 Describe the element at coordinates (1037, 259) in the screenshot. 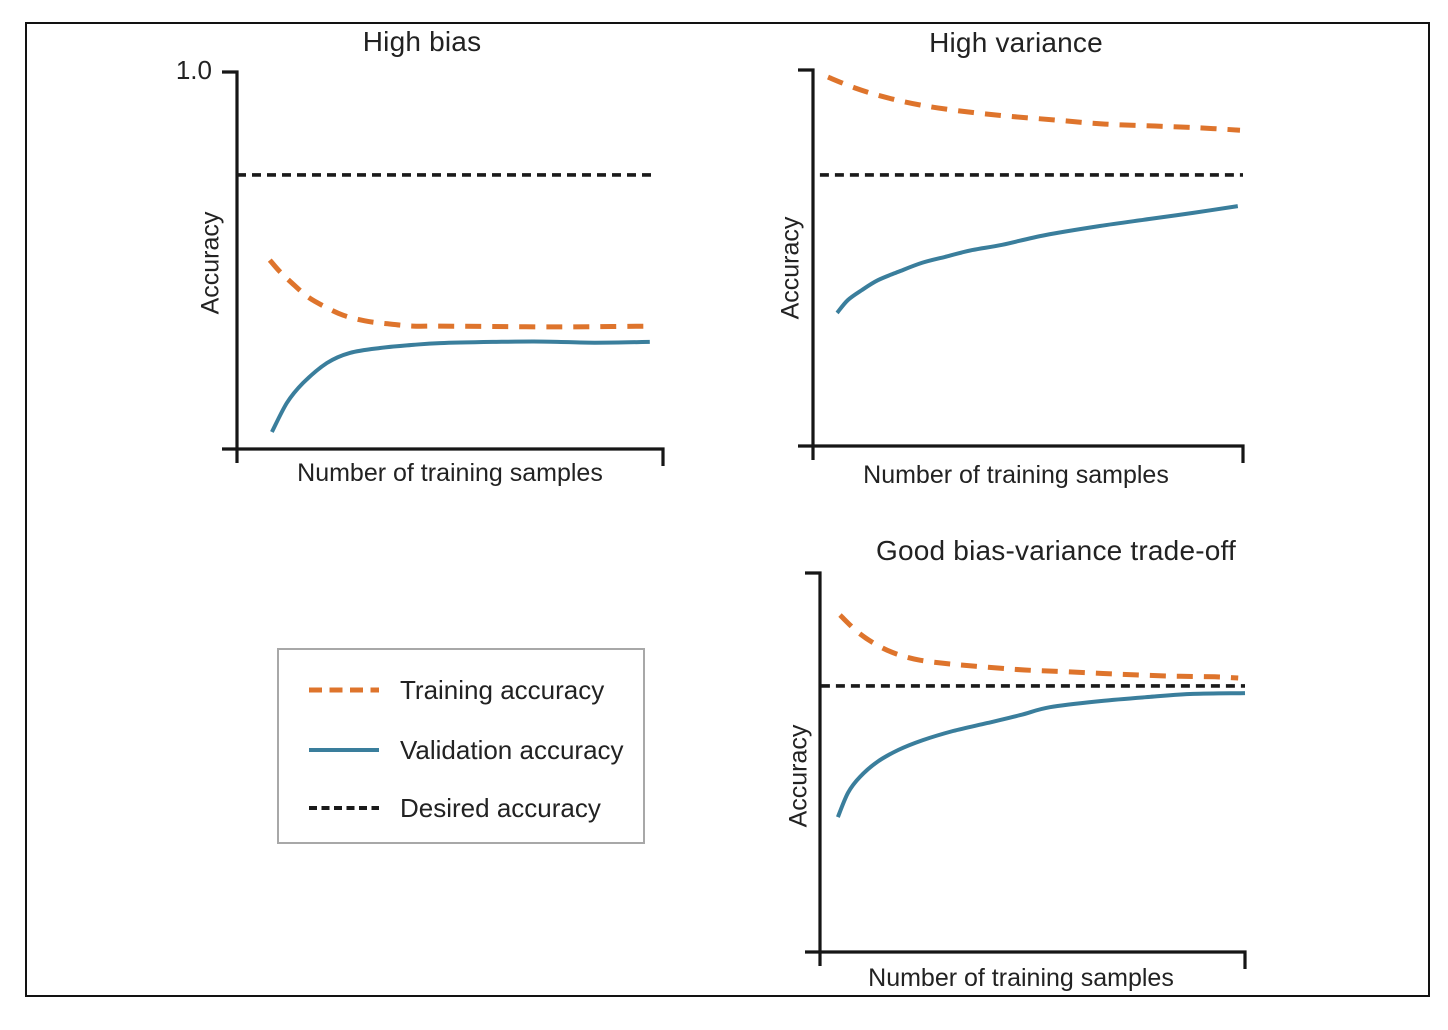

I see `high-variance-validation-curve` at that location.